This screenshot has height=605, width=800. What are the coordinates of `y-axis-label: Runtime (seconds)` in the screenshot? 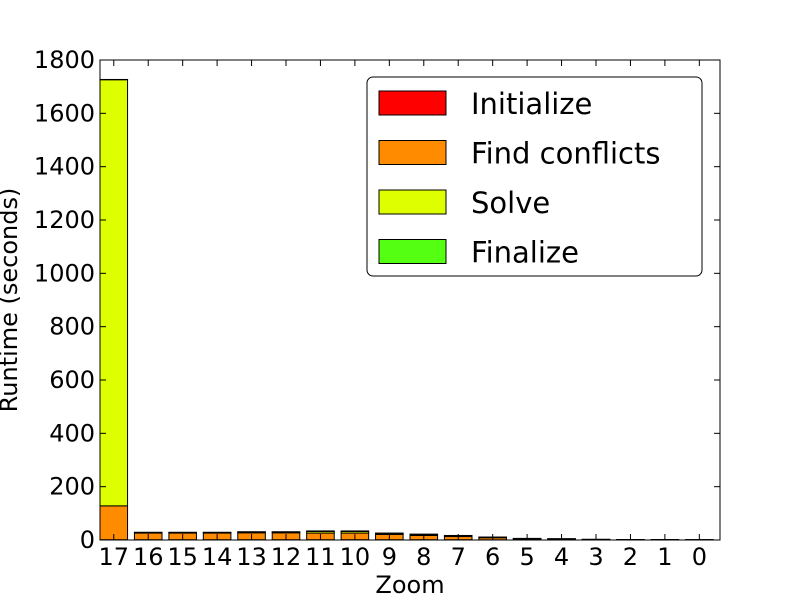 It's located at (11, 300).